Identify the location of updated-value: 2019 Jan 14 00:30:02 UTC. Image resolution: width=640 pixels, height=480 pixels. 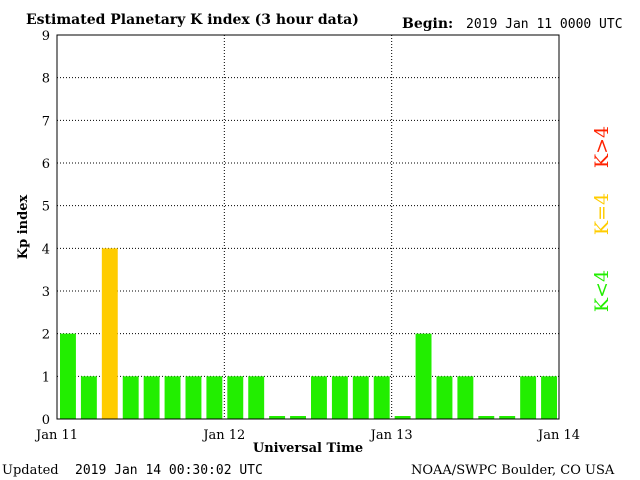
(169, 470).